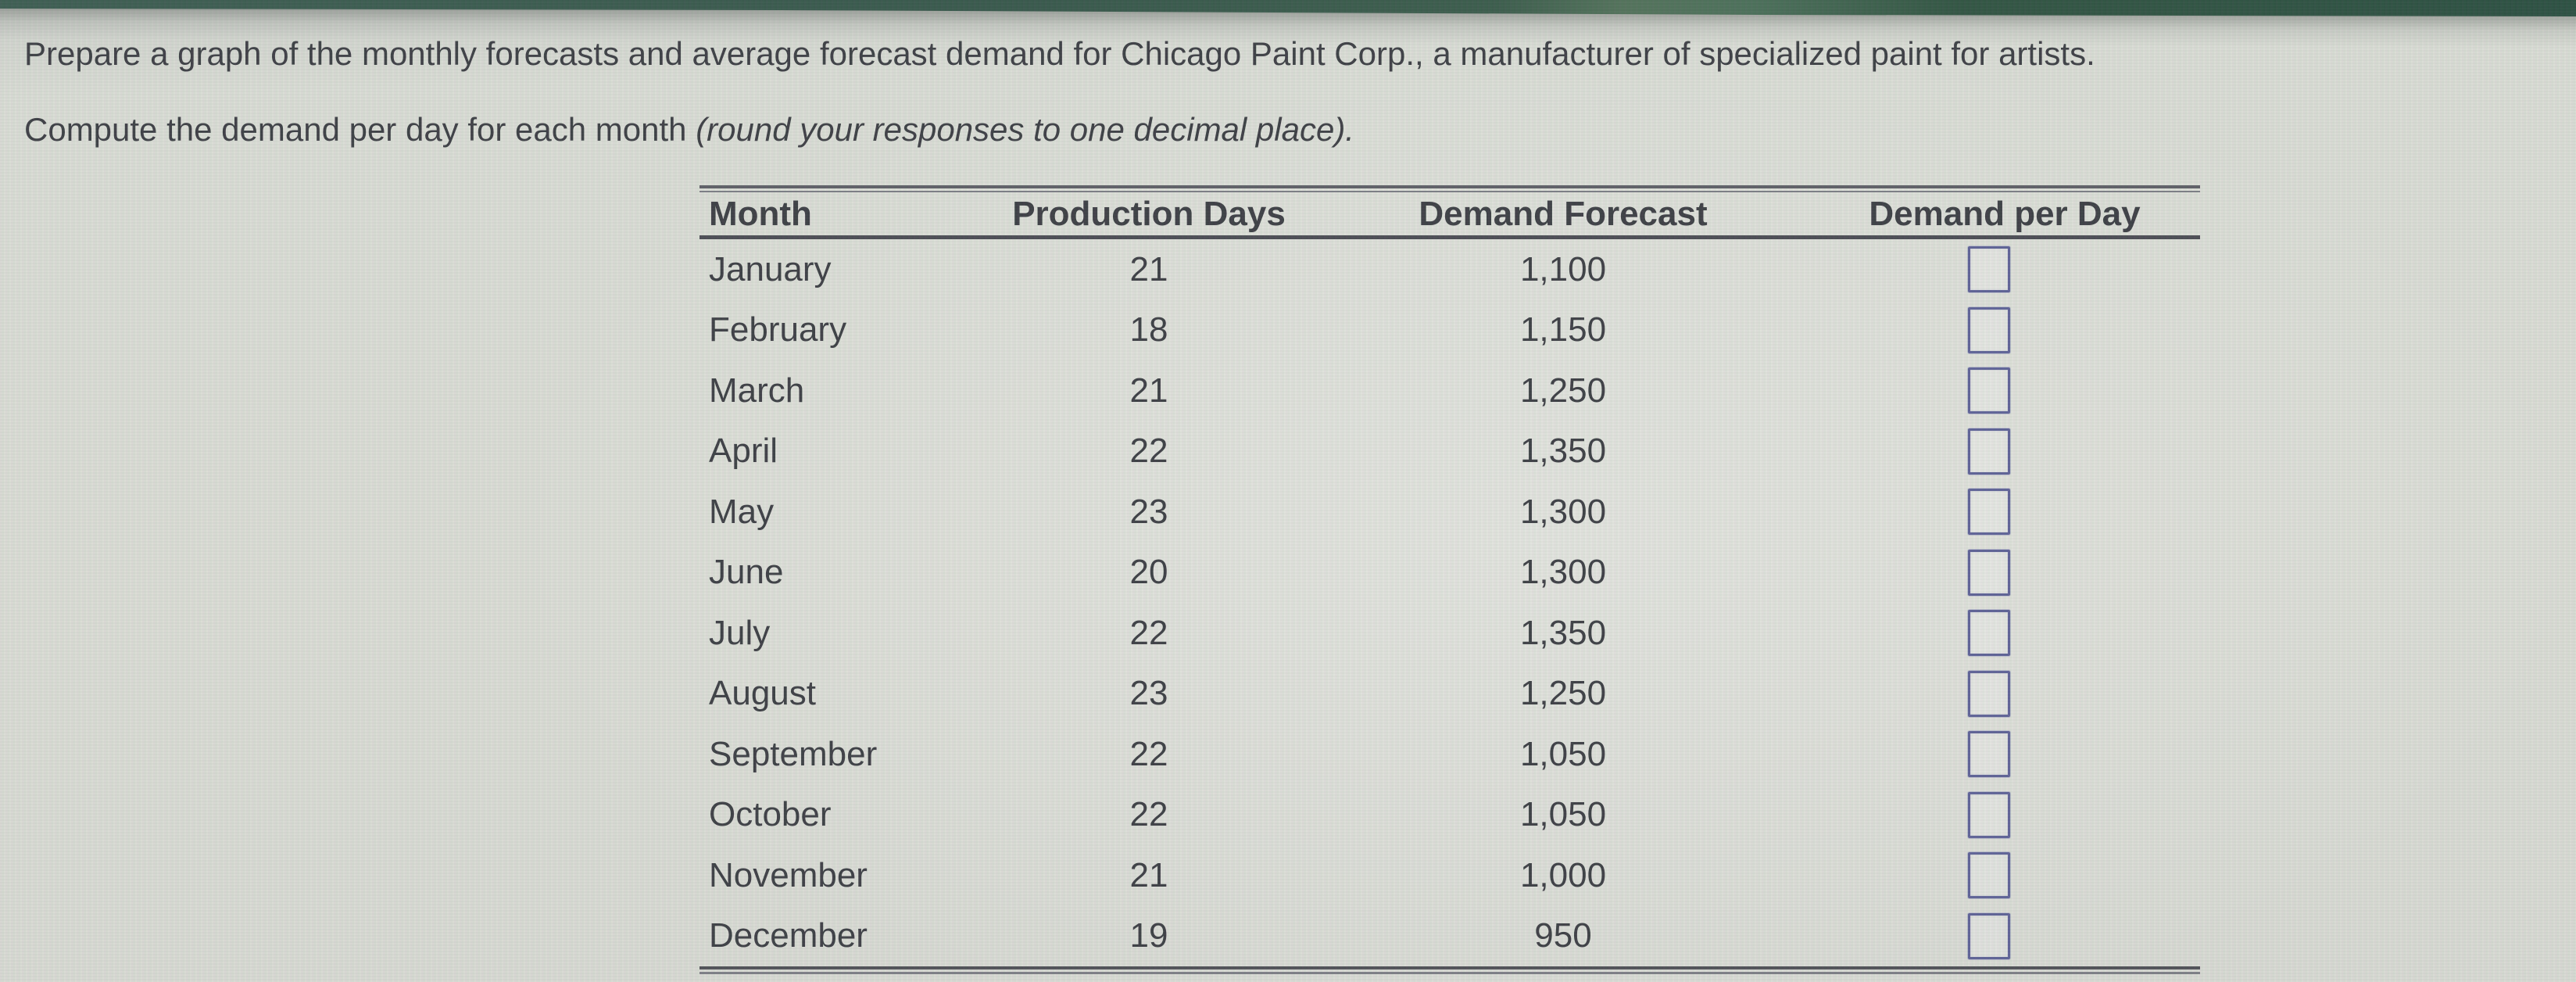 The width and height of the screenshot is (2576, 982). I want to click on cell-month: August, so click(762, 693).